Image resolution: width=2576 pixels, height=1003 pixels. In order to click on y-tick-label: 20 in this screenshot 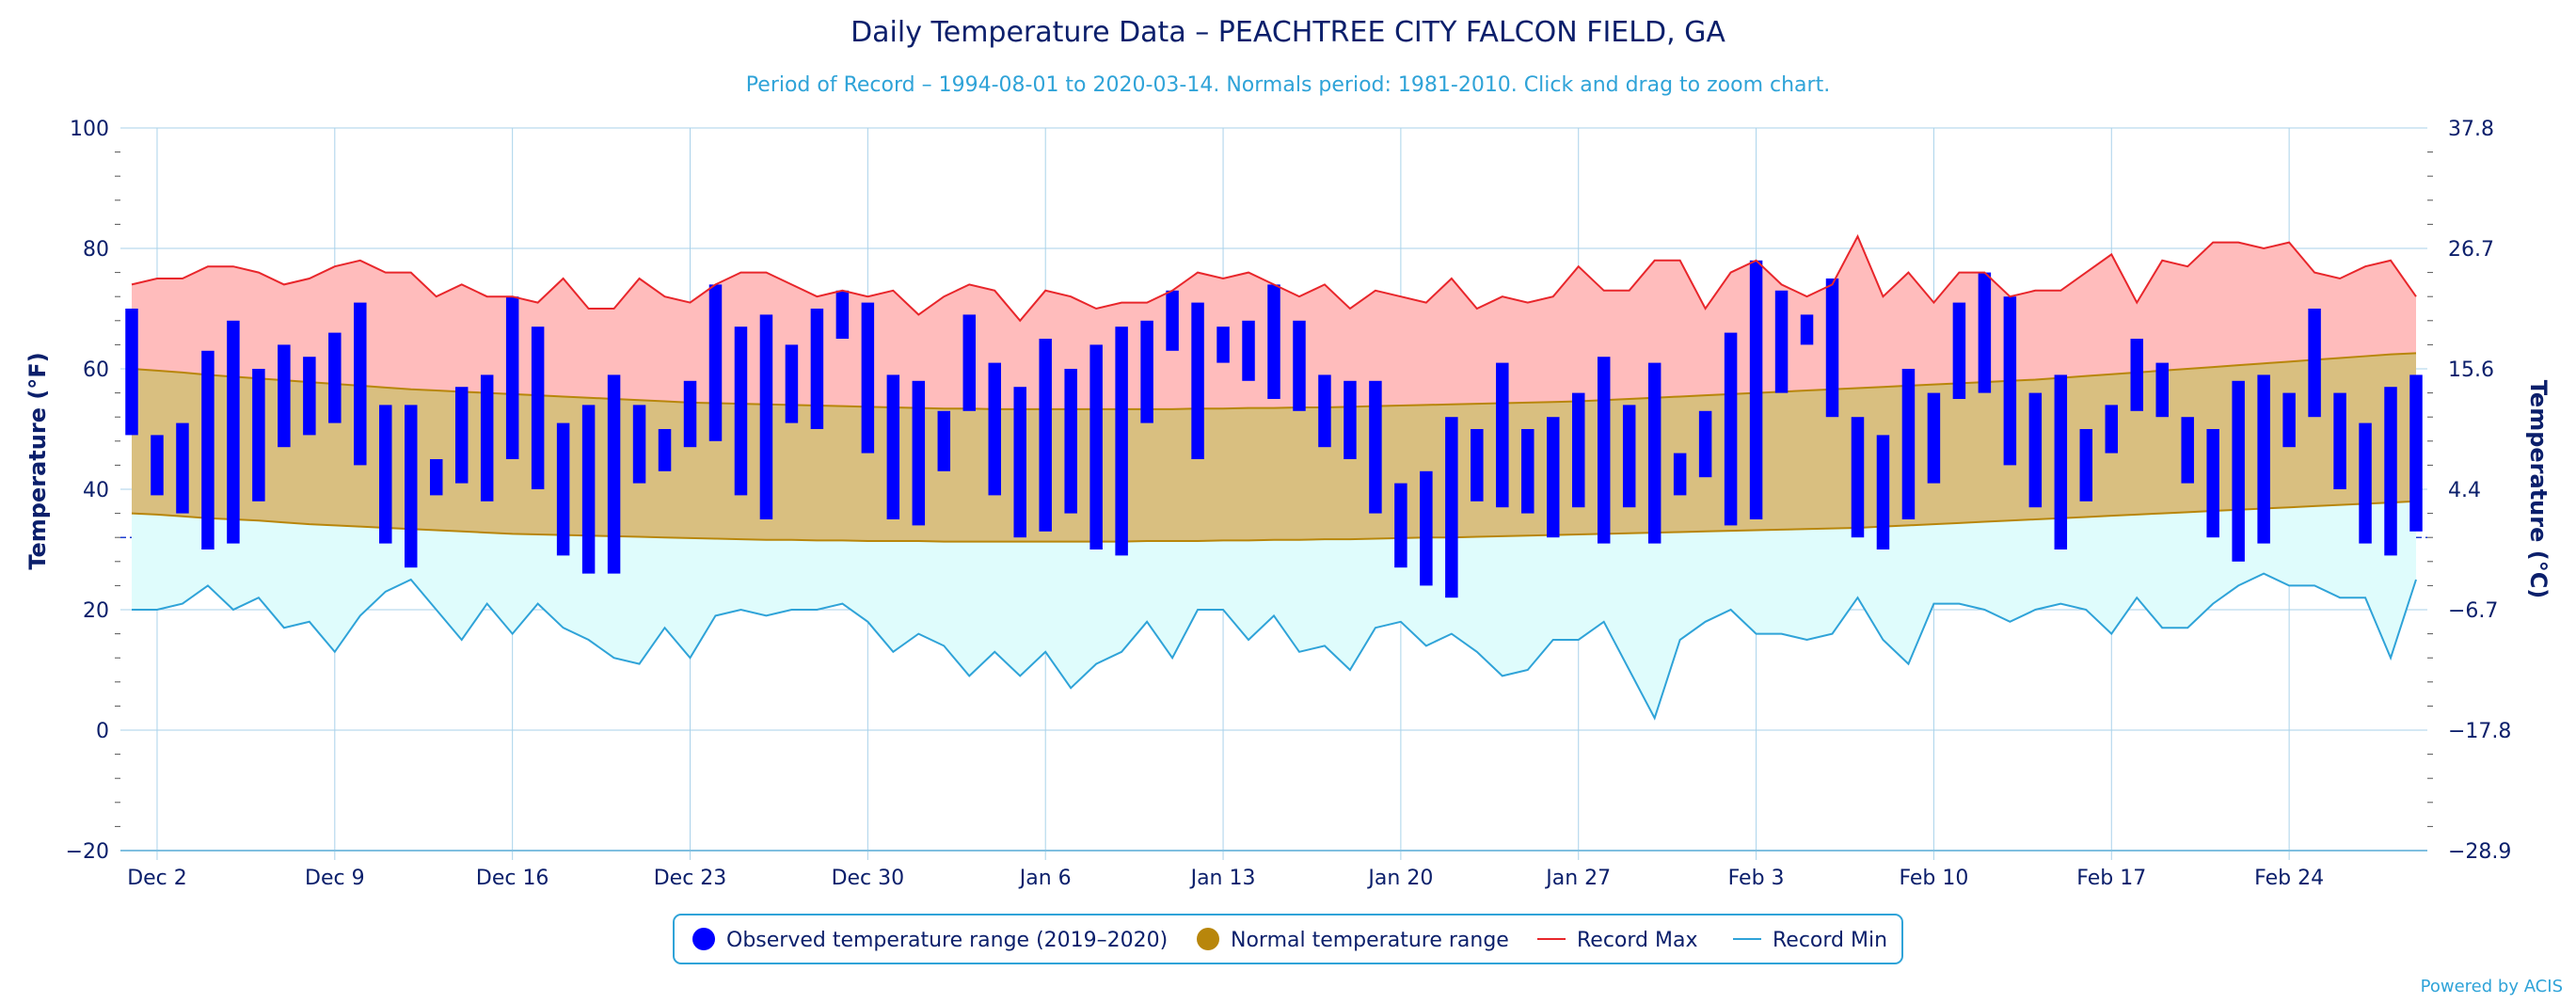, I will do `click(96, 611)`.